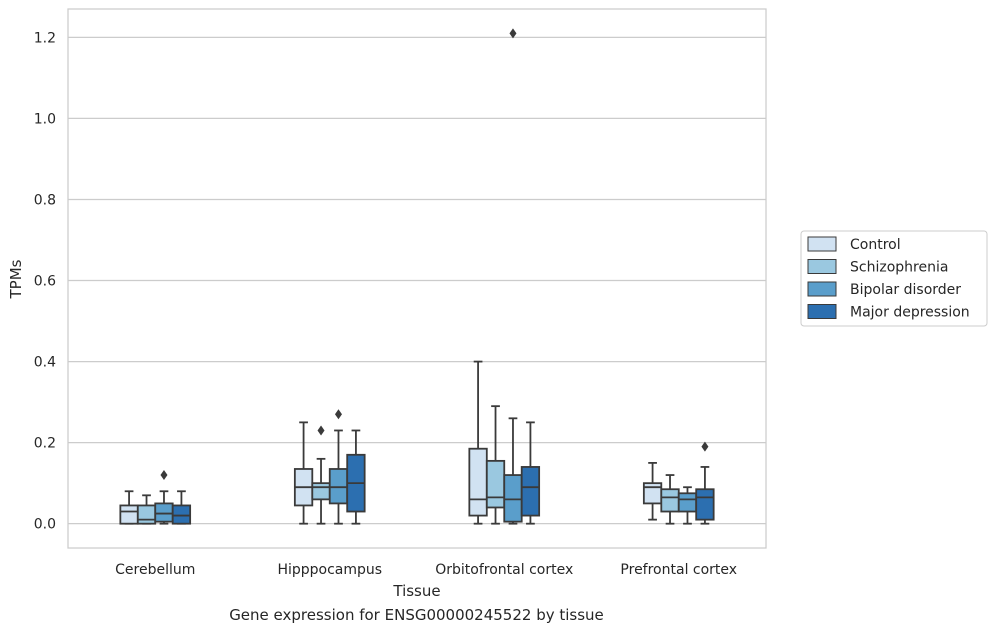 The image size is (997, 634). I want to click on y-axis-ticks: 0.0 0.2 0.4 0.6 0.8 1.0 1.2, so click(45, 281).